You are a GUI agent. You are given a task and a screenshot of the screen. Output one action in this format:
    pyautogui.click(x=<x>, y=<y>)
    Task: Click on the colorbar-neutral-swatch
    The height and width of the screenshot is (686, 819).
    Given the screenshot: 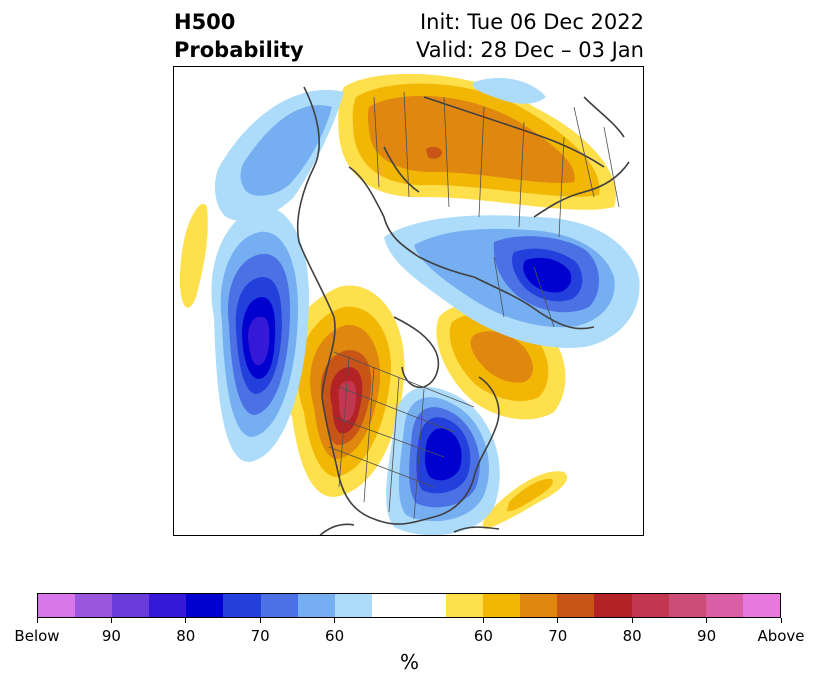 What is the action you would take?
    pyautogui.click(x=409, y=605)
    